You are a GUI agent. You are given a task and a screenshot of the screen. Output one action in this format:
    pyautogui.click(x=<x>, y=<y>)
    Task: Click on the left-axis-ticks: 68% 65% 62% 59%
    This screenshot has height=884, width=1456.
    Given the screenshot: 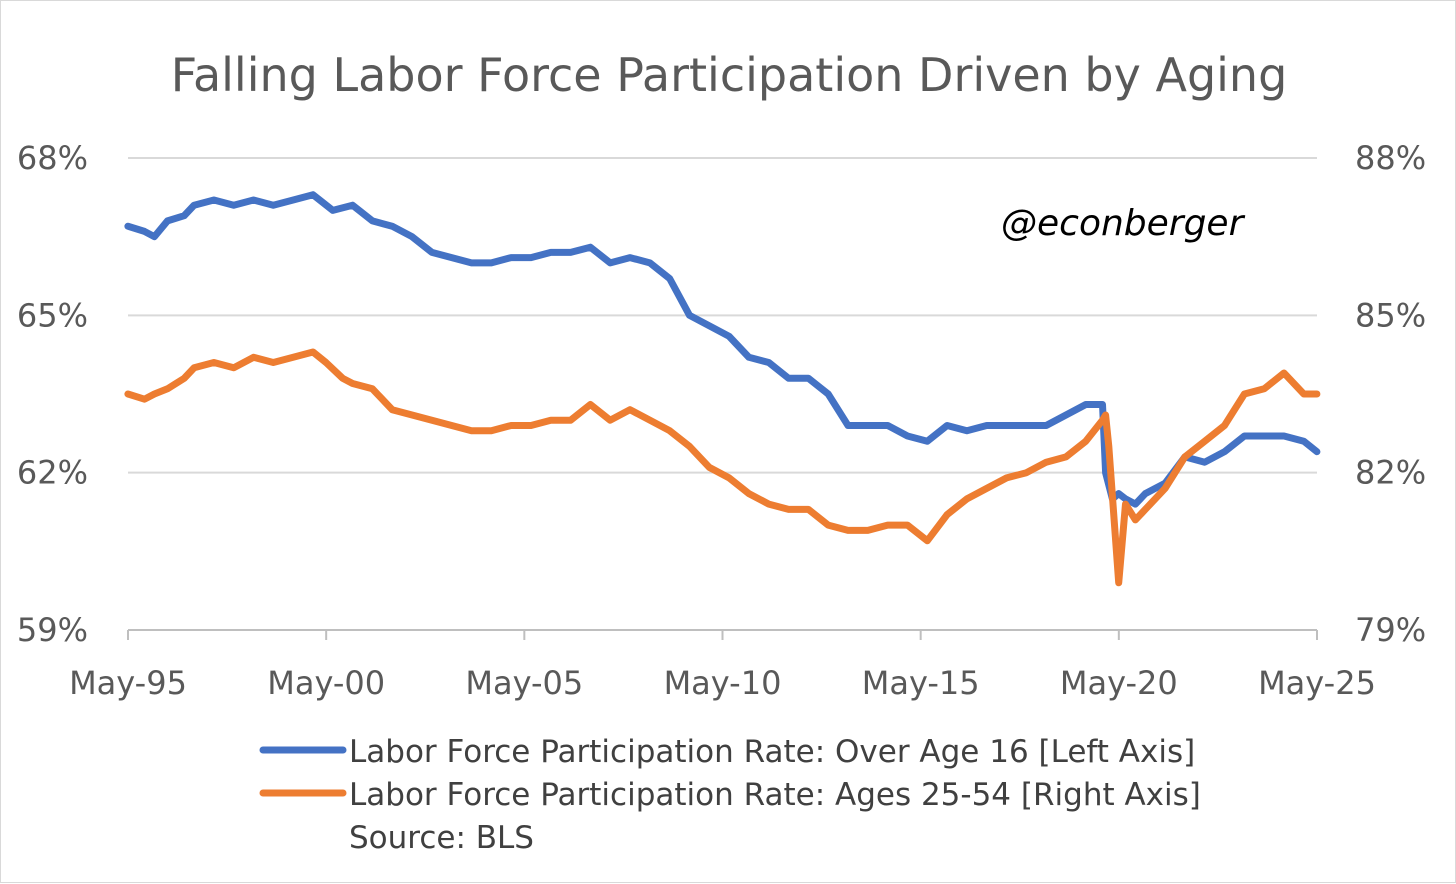 What is the action you would take?
    pyautogui.click(x=52, y=394)
    